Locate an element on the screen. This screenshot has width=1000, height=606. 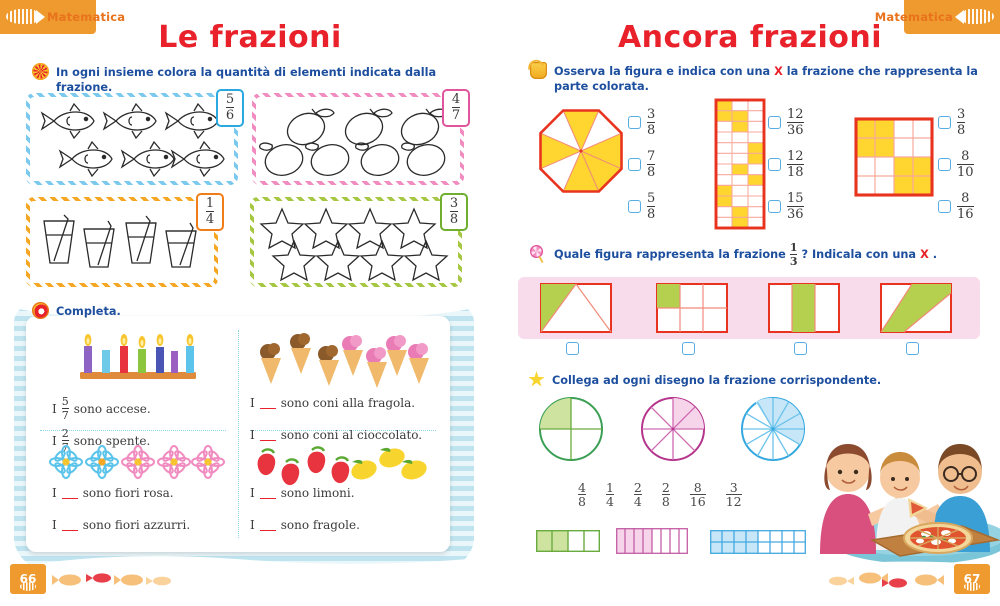
fraction-option: 2 8 is located at coordinates (665, 494).